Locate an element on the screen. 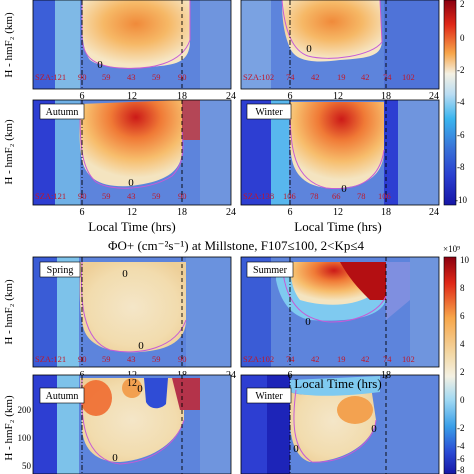 This screenshot has width=474, height=474. colorbar-top: 2 0 -2 -4 -6 -8 -10 is located at coordinates (455, 103).